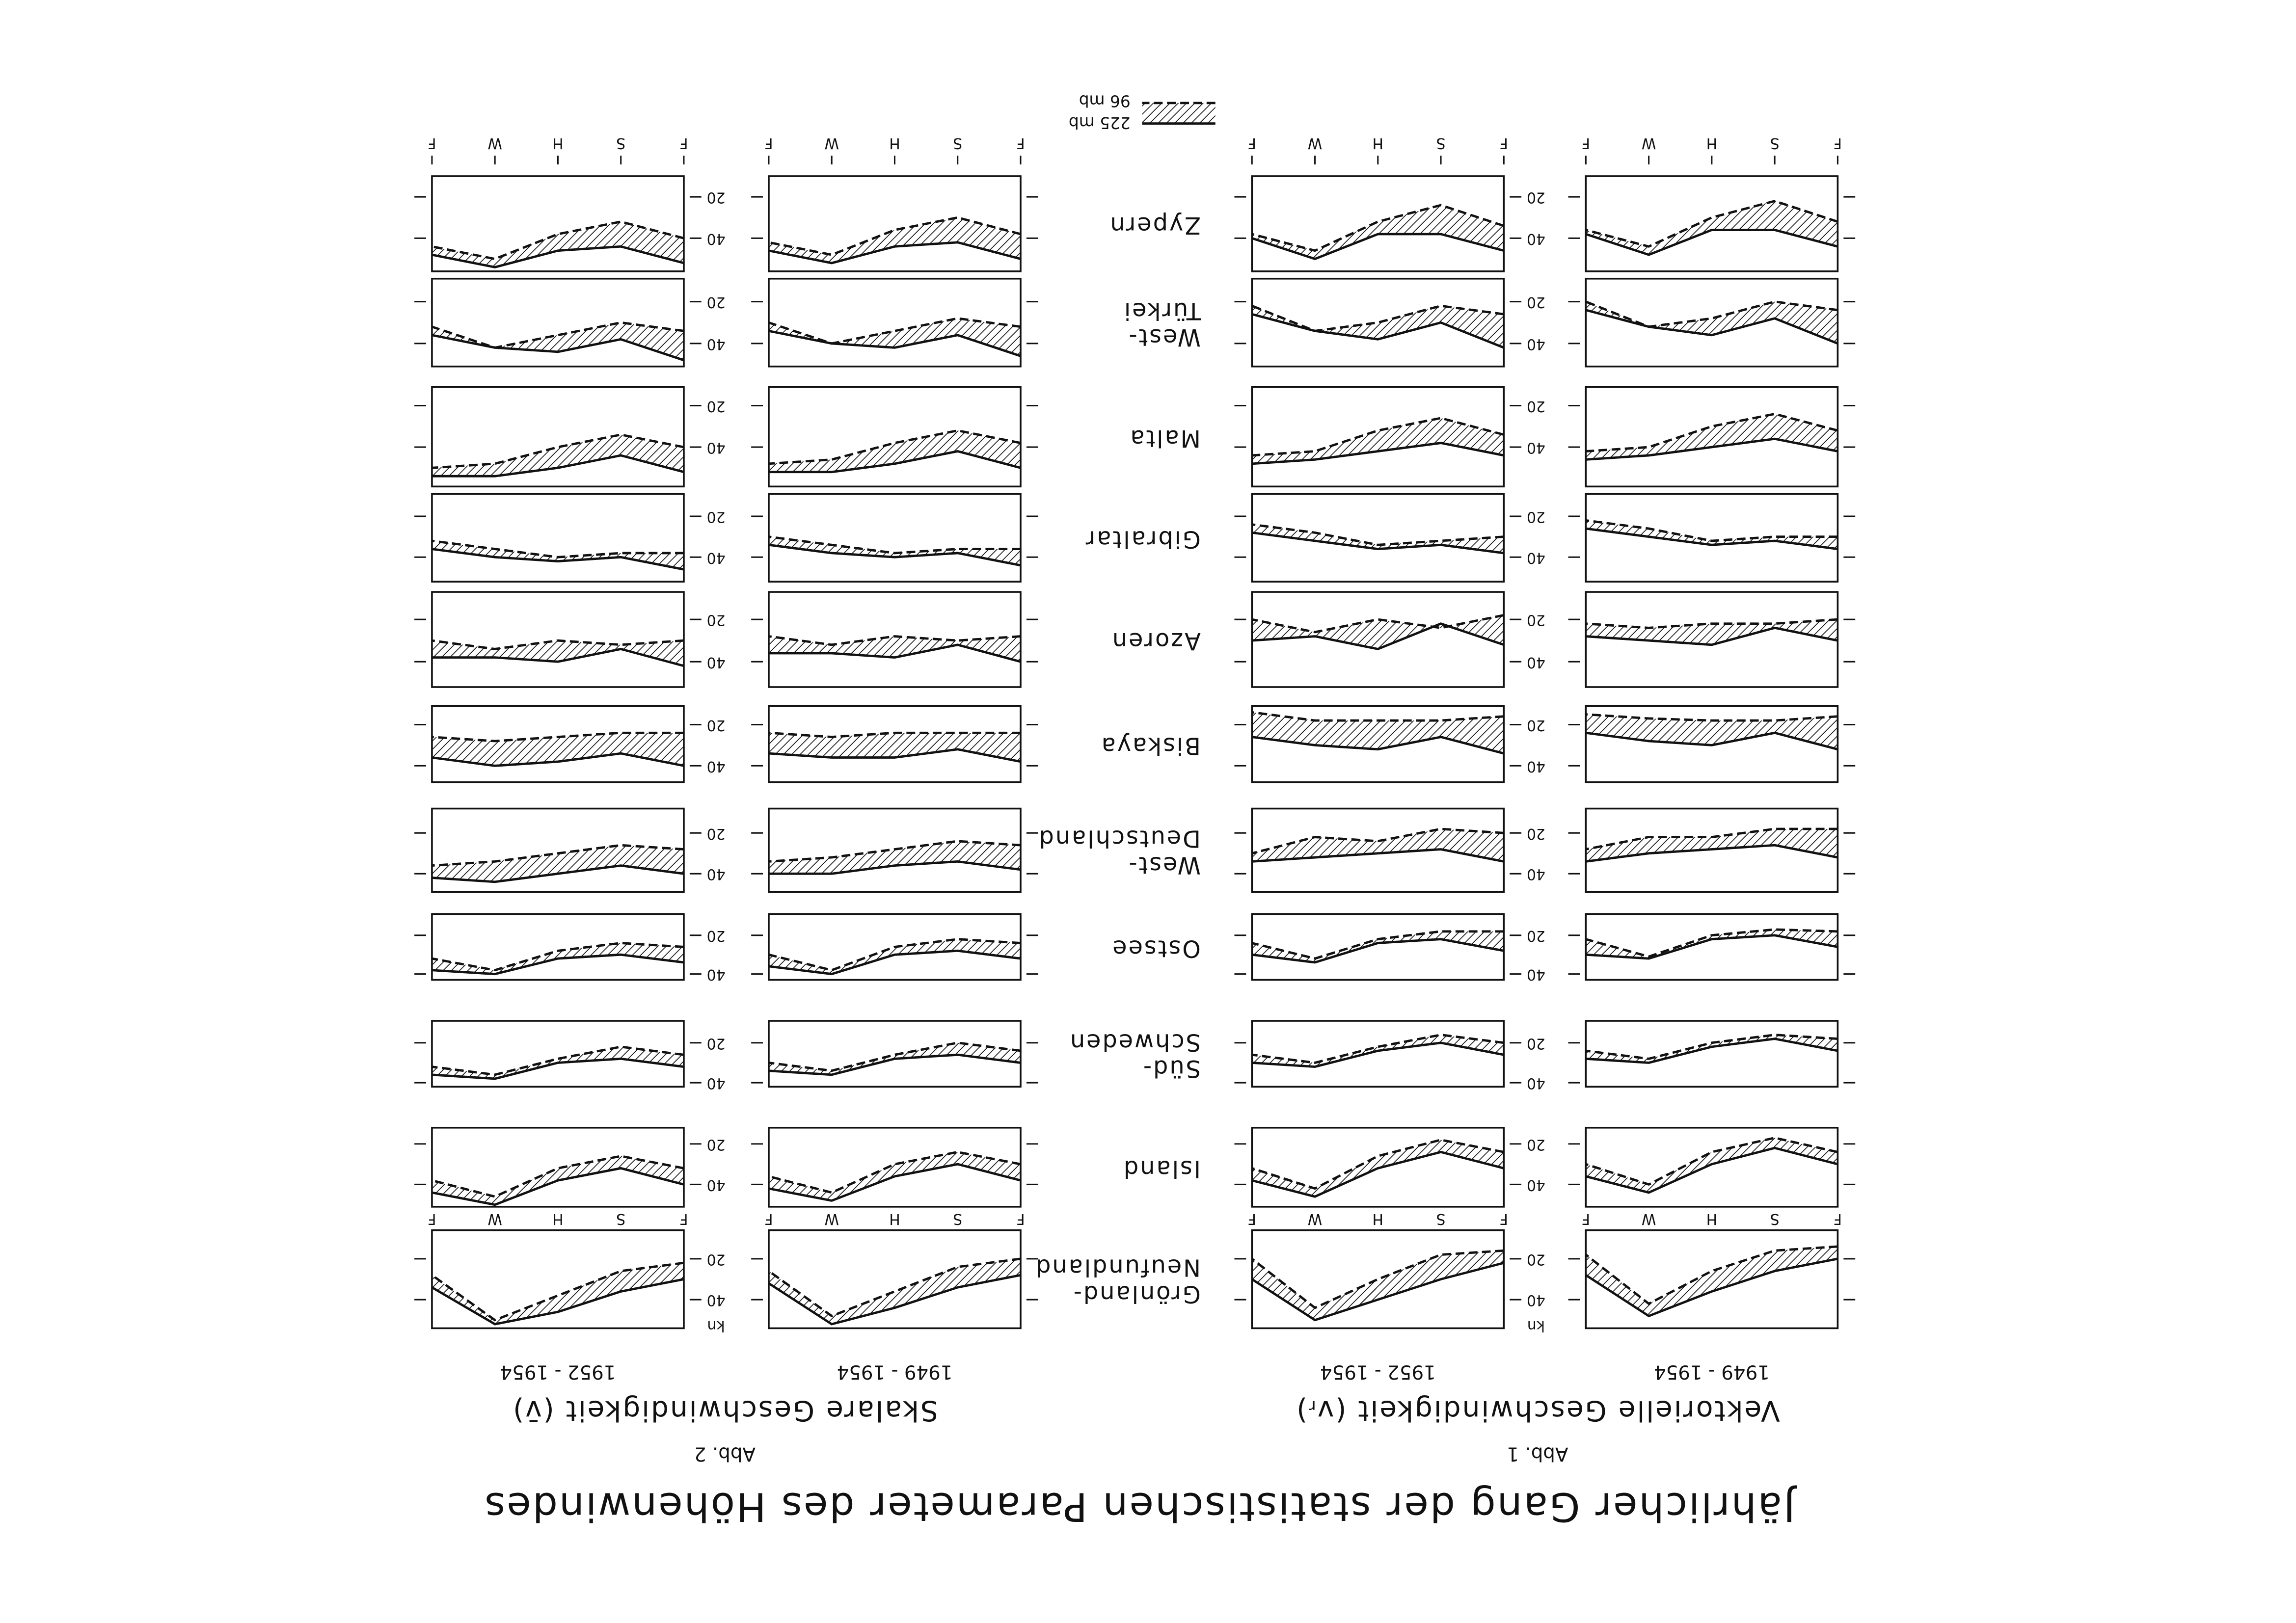 Image resolution: width=2296 pixels, height=1623 pixels. What do you see at coordinates (1536, 1325) in the screenshot?
I see `y-unit: kn` at bounding box center [1536, 1325].